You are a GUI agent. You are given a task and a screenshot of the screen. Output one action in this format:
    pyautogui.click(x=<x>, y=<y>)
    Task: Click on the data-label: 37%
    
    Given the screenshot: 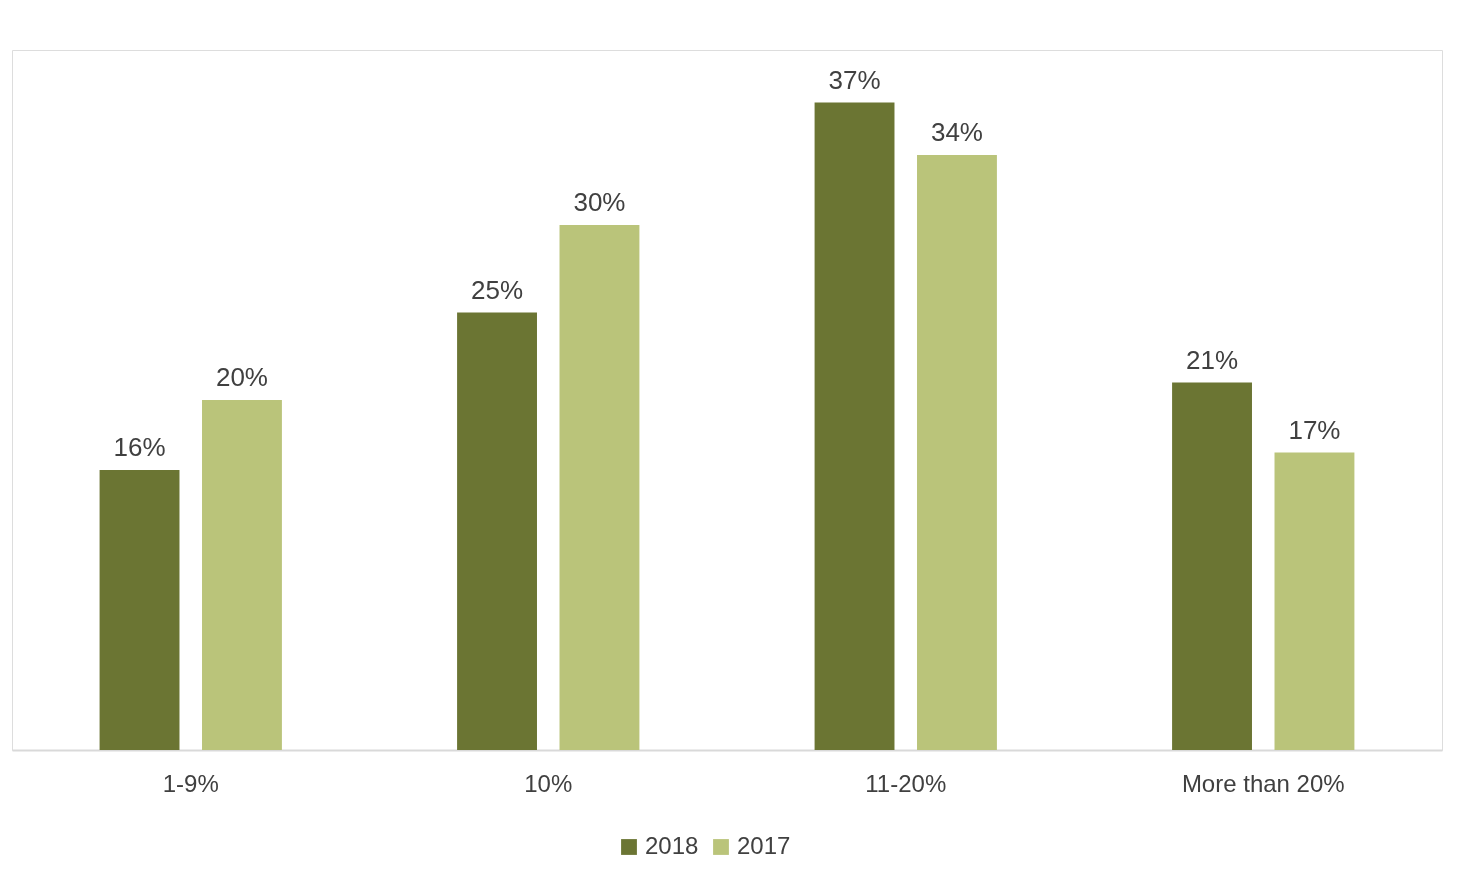 What is the action you would take?
    pyautogui.click(x=854, y=79)
    